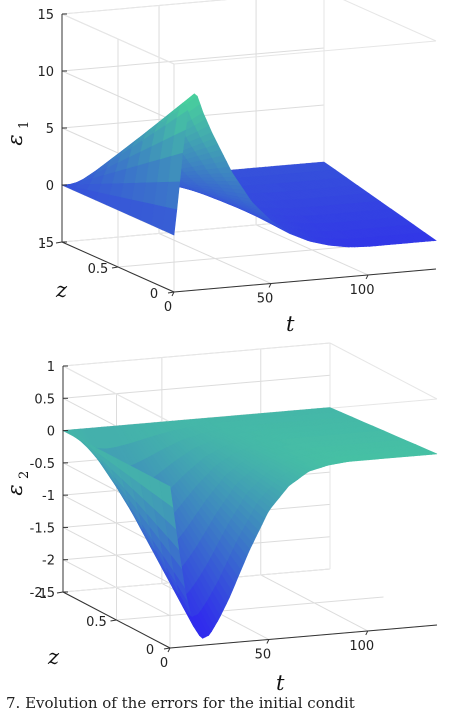  I want to click on z-axis-label: ε1, so click(17, 133).